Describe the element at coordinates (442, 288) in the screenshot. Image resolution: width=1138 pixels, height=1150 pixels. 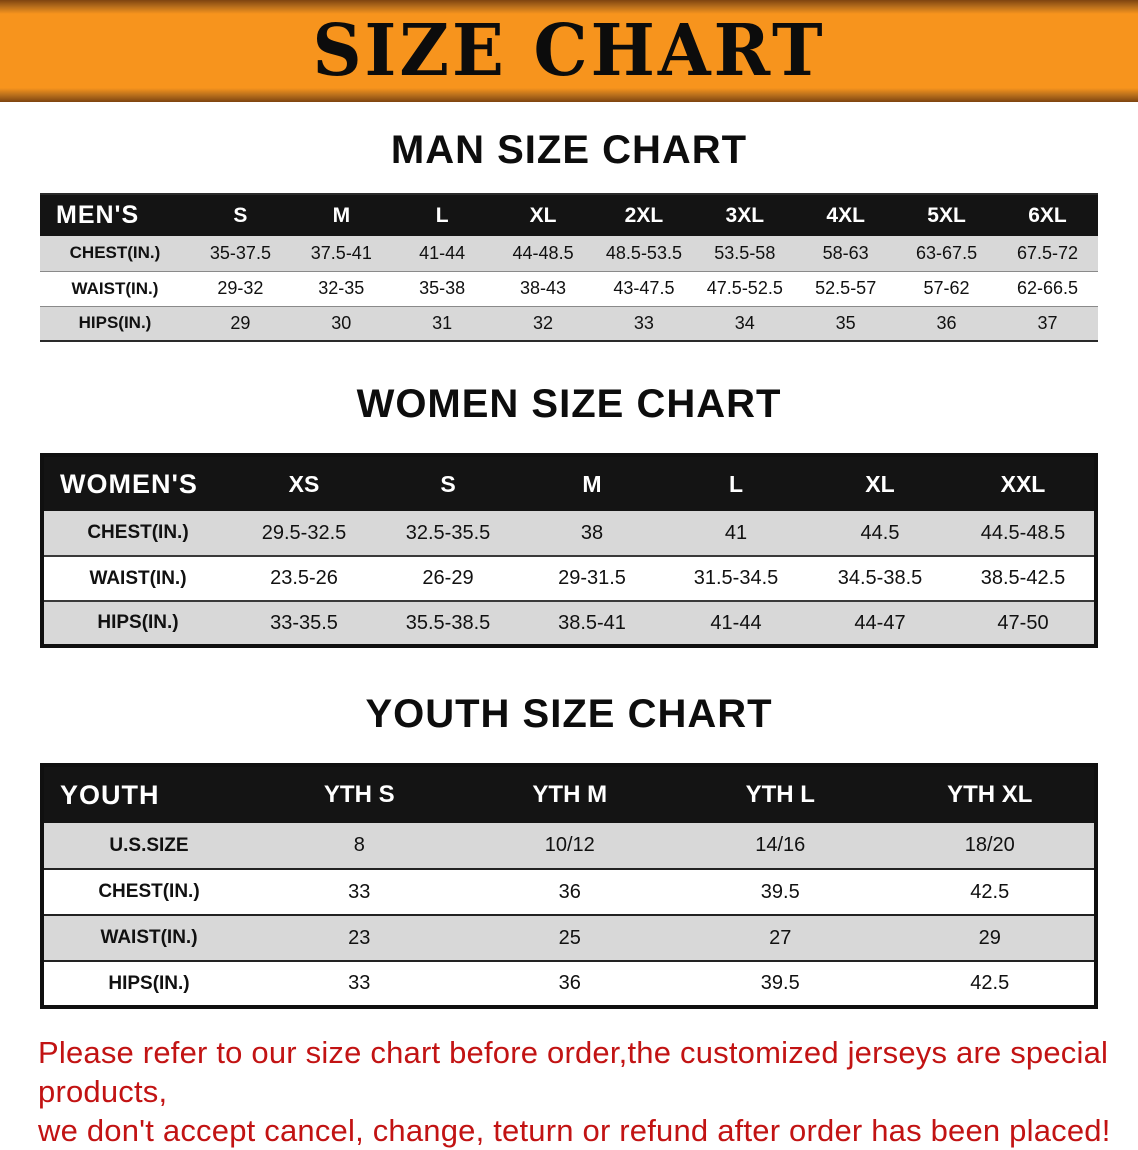
I see `size-value-cell: 35-38` at that location.